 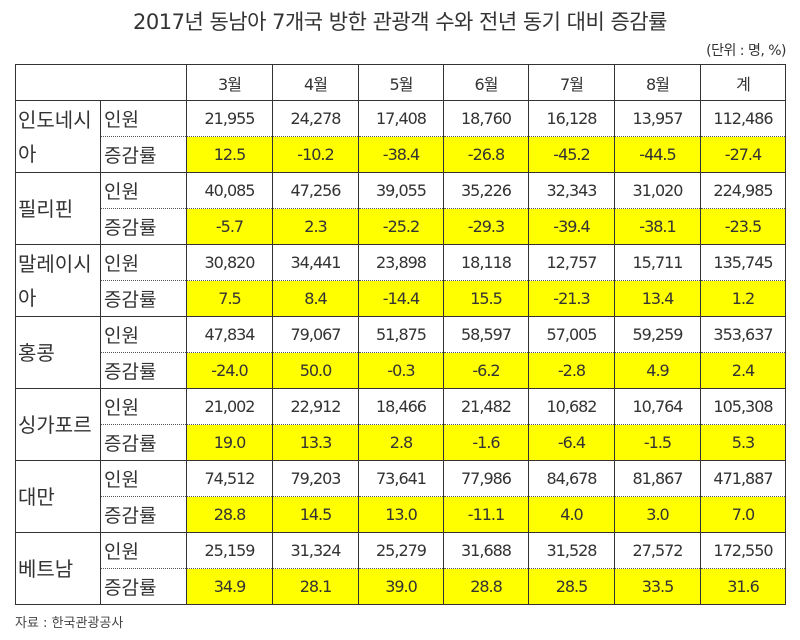 What do you see at coordinates (486, 442) in the screenshot?
I see `change-cell: -1.6` at bounding box center [486, 442].